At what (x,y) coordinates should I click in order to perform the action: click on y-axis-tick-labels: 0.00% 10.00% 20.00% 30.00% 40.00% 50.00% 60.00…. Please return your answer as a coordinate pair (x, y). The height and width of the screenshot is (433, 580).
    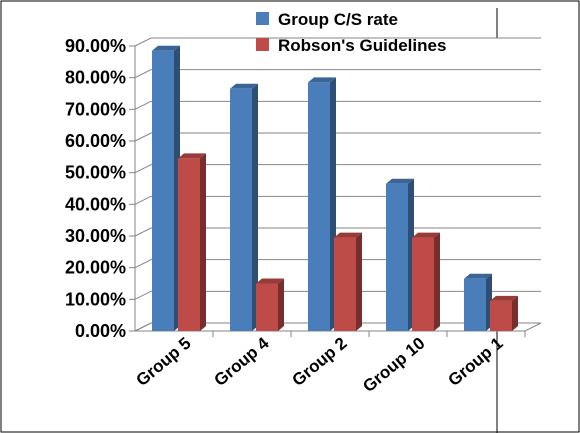
    Looking at the image, I should click on (95, 188).